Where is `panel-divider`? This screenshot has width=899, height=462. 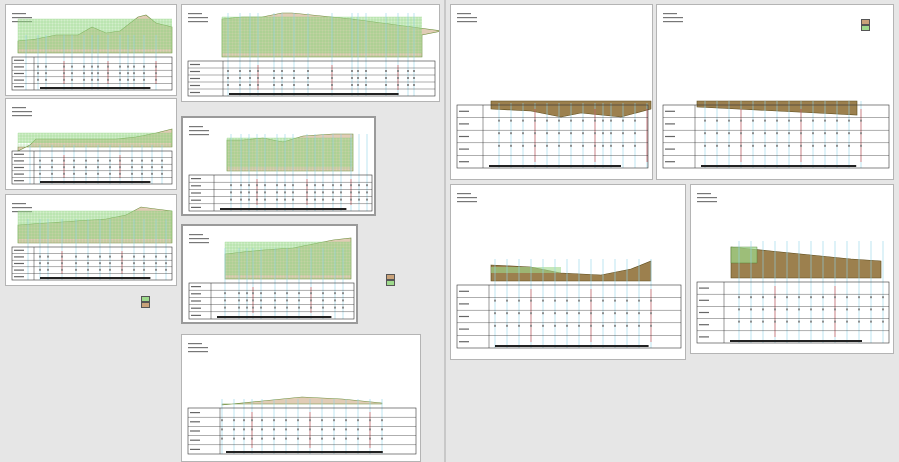
panel-divider is located at coordinates (445, 231).